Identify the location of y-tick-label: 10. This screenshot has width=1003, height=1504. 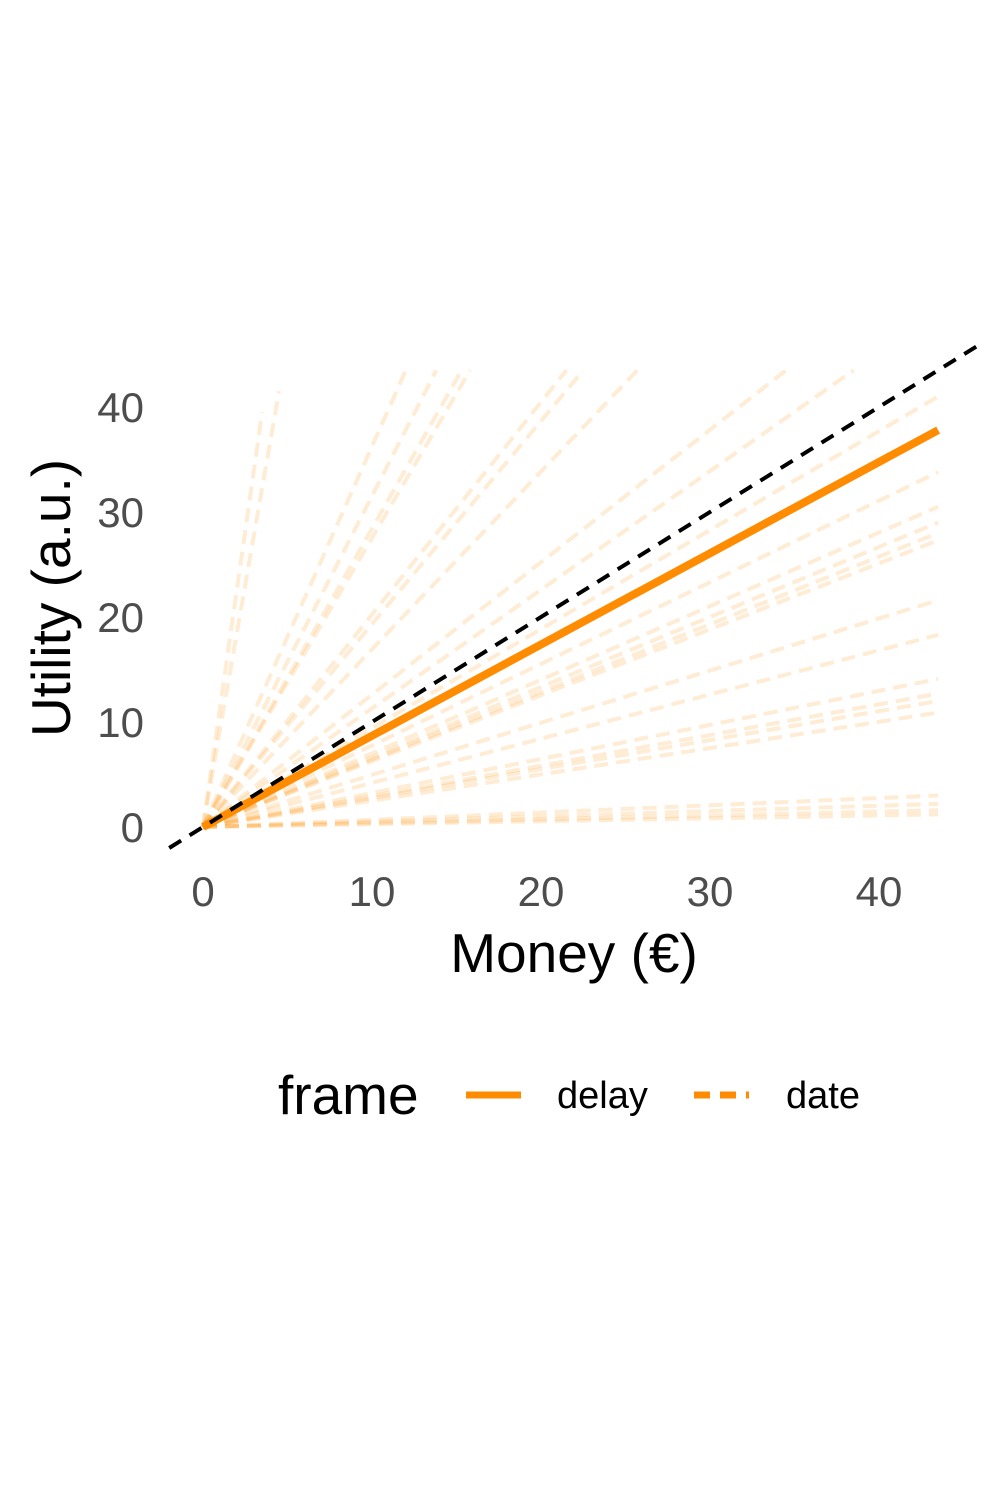
(120, 722).